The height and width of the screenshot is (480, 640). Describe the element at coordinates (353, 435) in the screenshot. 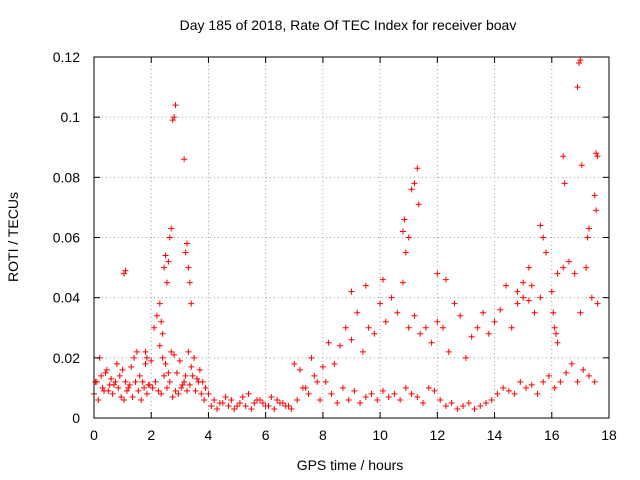

I see `x-tick-labels: 0 2 4 6 8 10 12 14 16 18` at that location.